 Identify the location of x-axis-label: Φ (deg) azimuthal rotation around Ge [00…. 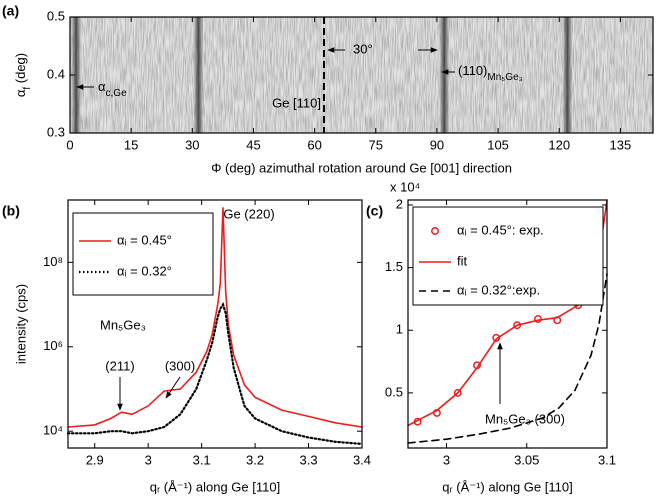
(361, 167).